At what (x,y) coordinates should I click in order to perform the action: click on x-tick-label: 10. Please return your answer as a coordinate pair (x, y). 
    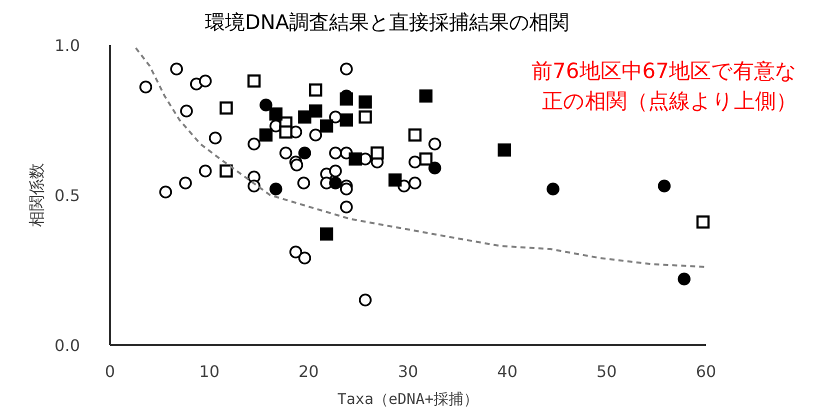
    Looking at the image, I should click on (209, 371).